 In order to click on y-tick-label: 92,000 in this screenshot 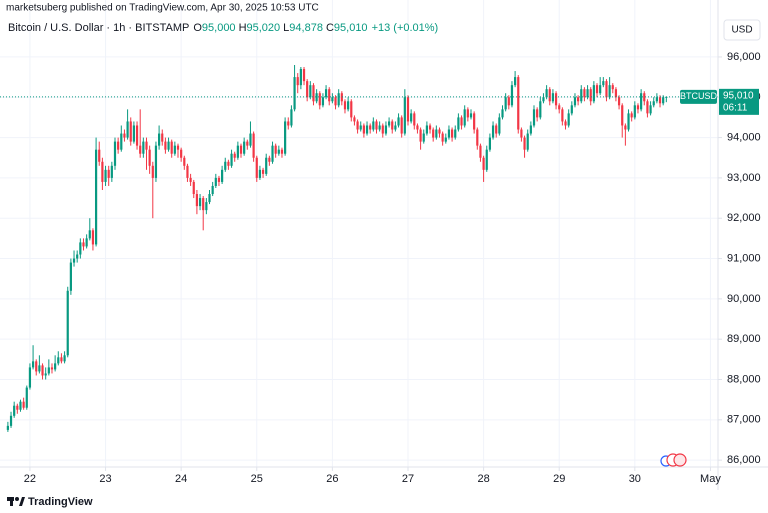, I will do `click(744, 218)`.